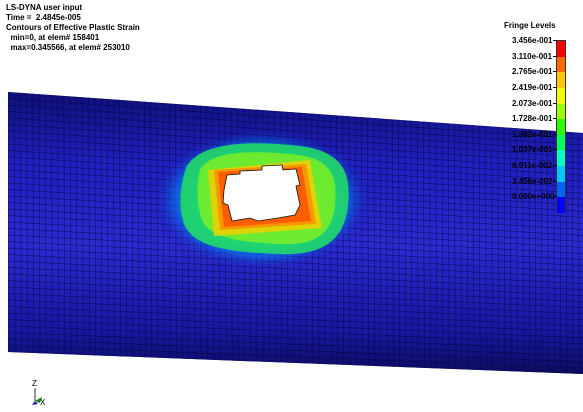  I want to click on fringe-level-label: 6.911e-002, so click(532, 166).